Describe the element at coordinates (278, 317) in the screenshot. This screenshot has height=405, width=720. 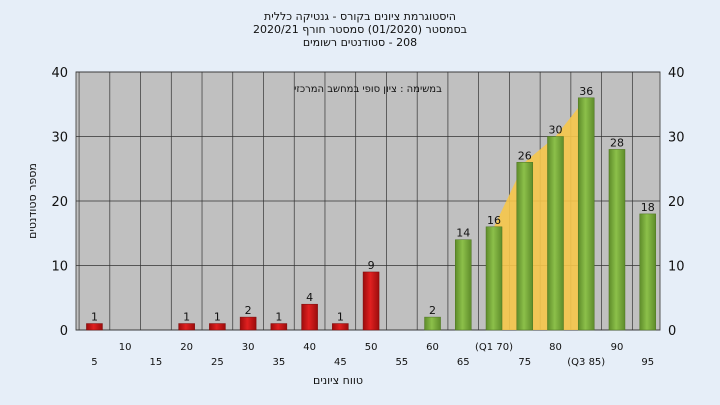
I see `data-label-35: 1` at that location.